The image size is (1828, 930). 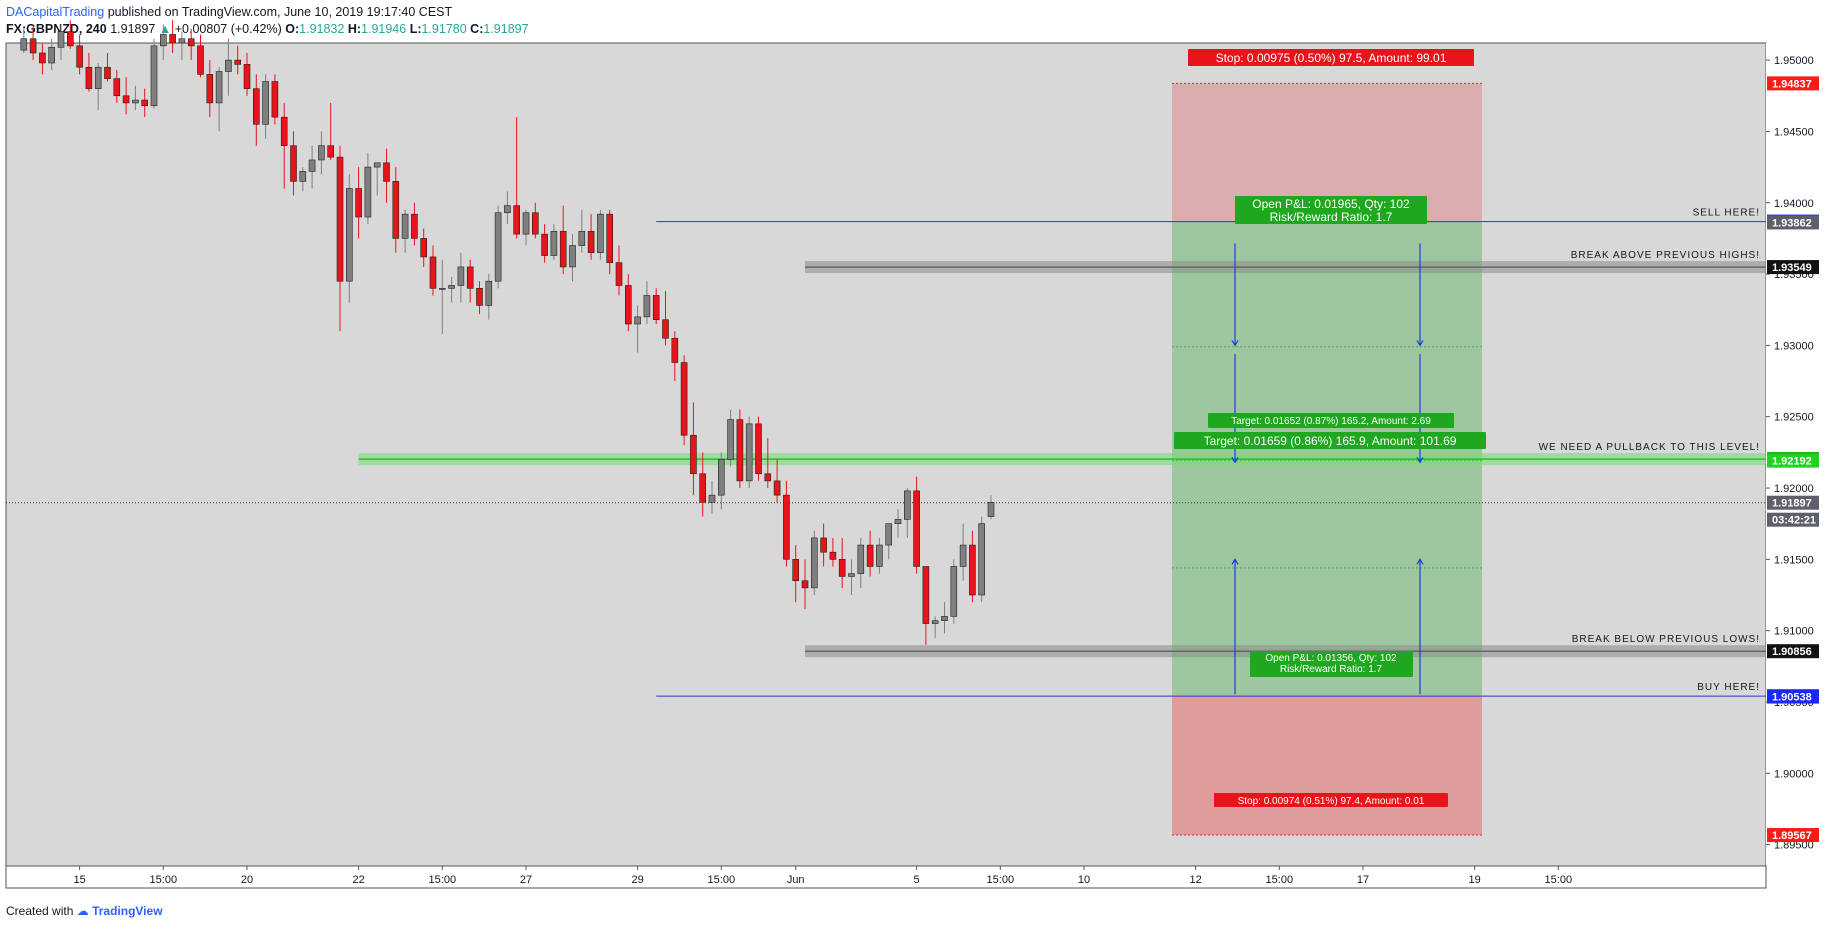 What do you see at coordinates (1728, 687) in the screenshot?
I see `buy-line-label: BUY HERE!` at bounding box center [1728, 687].